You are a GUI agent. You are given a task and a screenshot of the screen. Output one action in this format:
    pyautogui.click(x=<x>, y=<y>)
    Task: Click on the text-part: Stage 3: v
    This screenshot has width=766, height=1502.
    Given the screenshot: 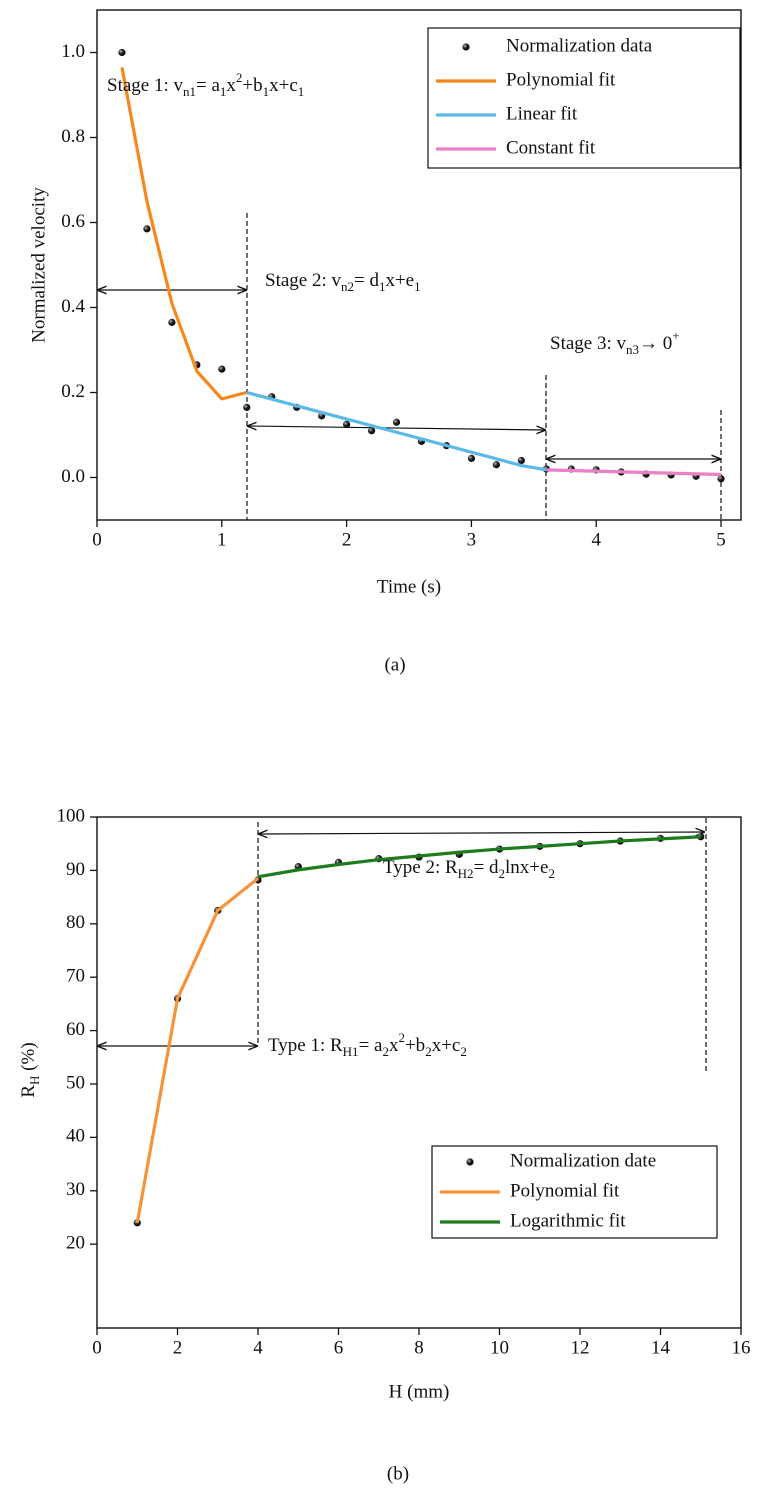 What is the action you would take?
    pyautogui.click(x=588, y=343)
    